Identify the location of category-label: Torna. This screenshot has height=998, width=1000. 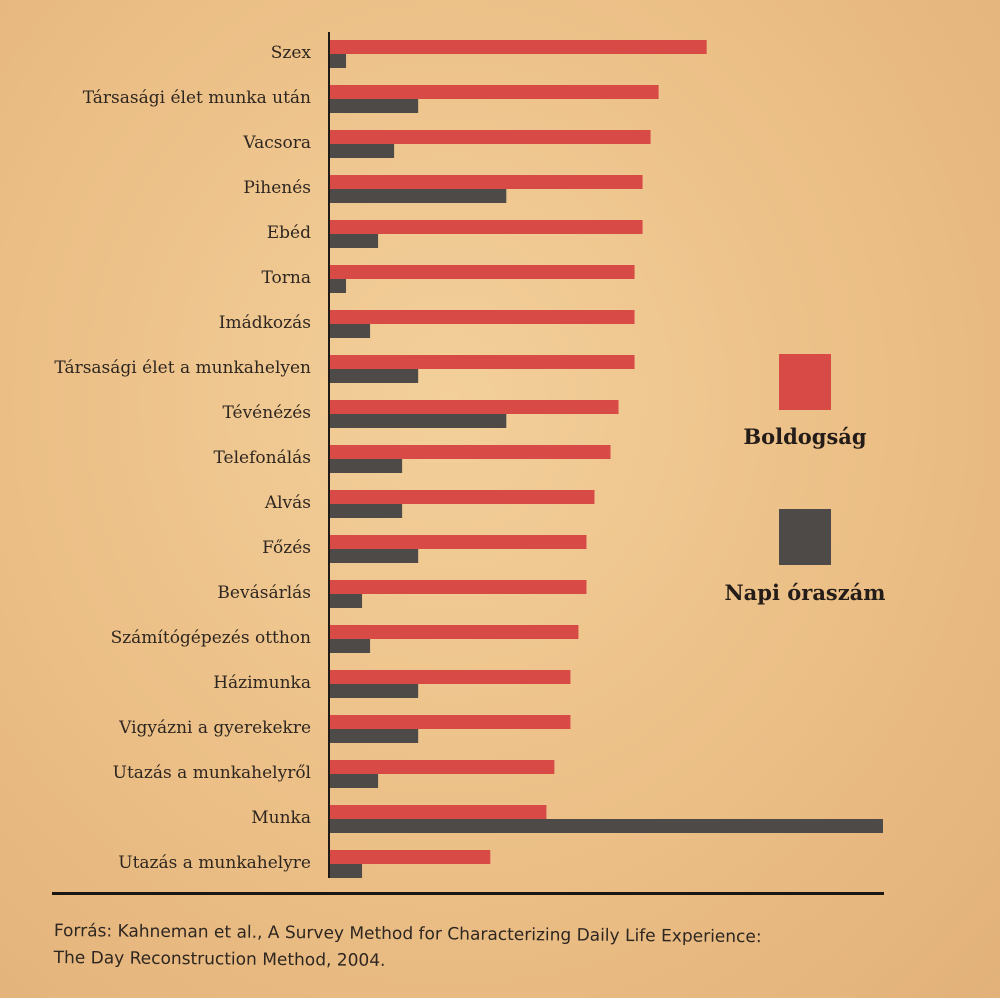
(286, 278).